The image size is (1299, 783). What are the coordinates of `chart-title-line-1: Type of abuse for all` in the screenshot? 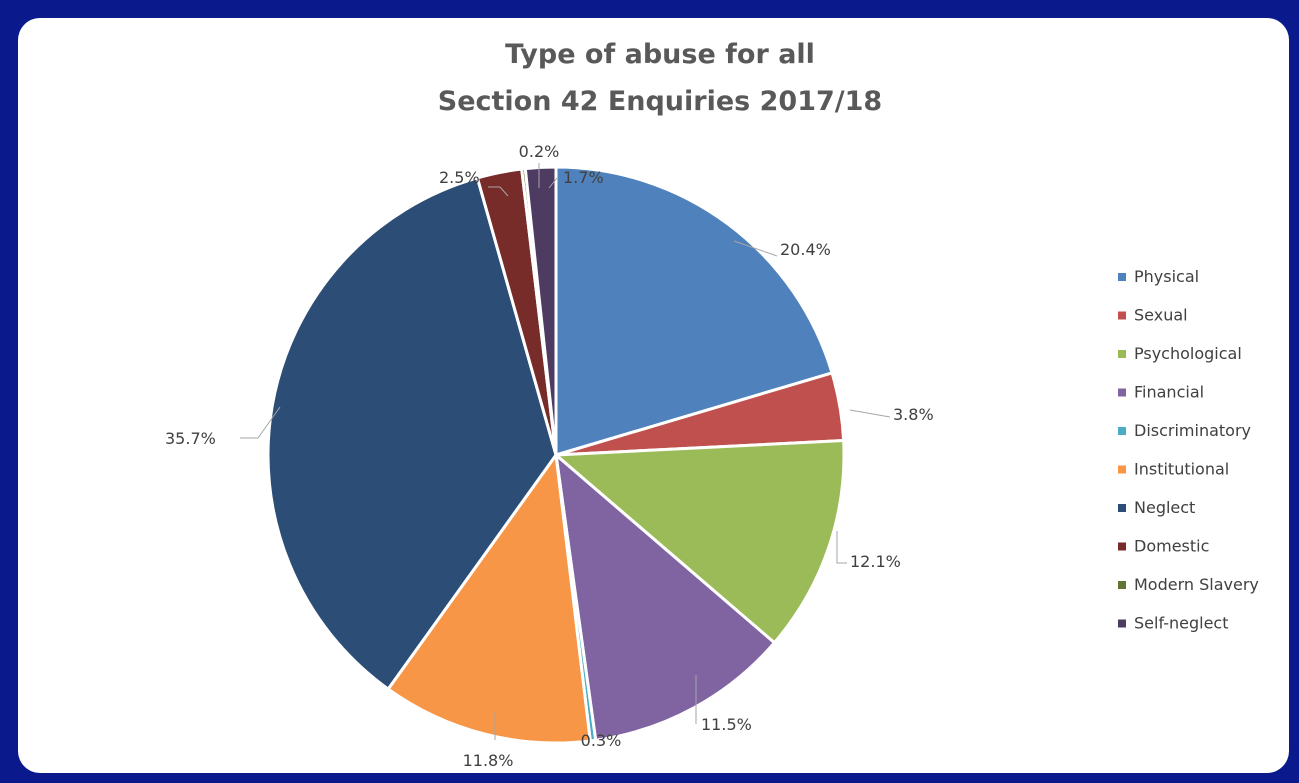 It's located at (660, 54).